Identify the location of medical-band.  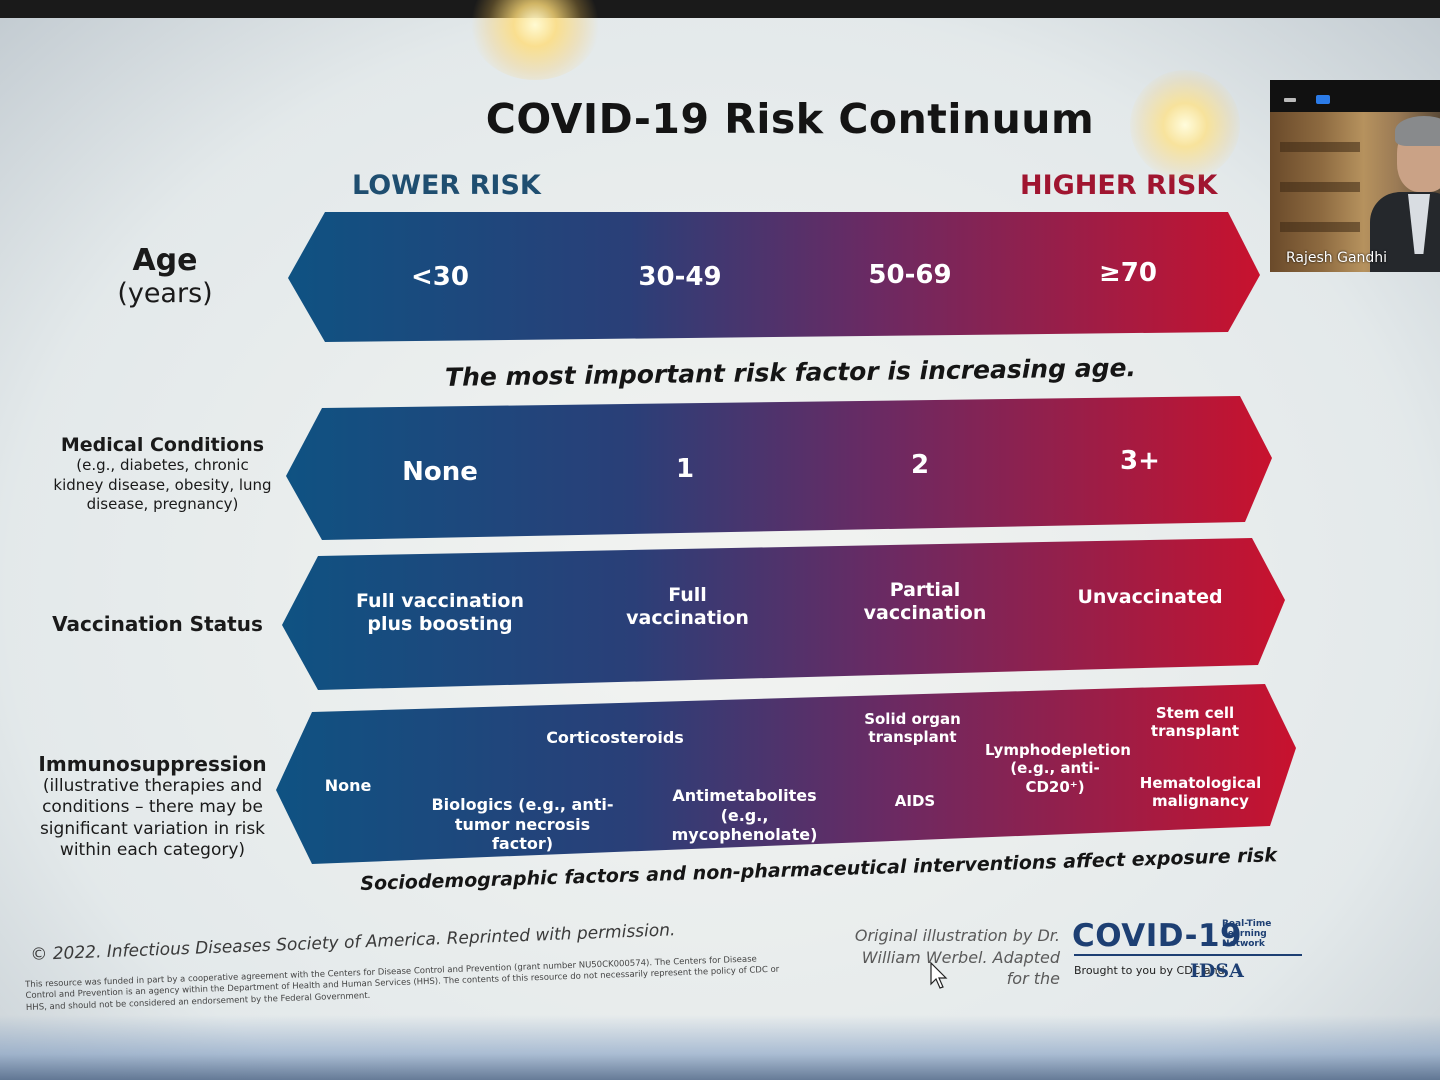
(779, 468).